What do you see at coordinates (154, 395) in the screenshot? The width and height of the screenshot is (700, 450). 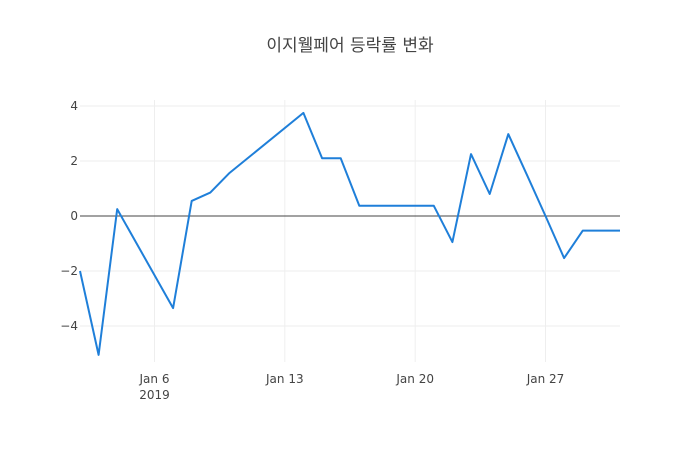 I see `x-tick-year-label: 2019` at bounding box center [154, 395].